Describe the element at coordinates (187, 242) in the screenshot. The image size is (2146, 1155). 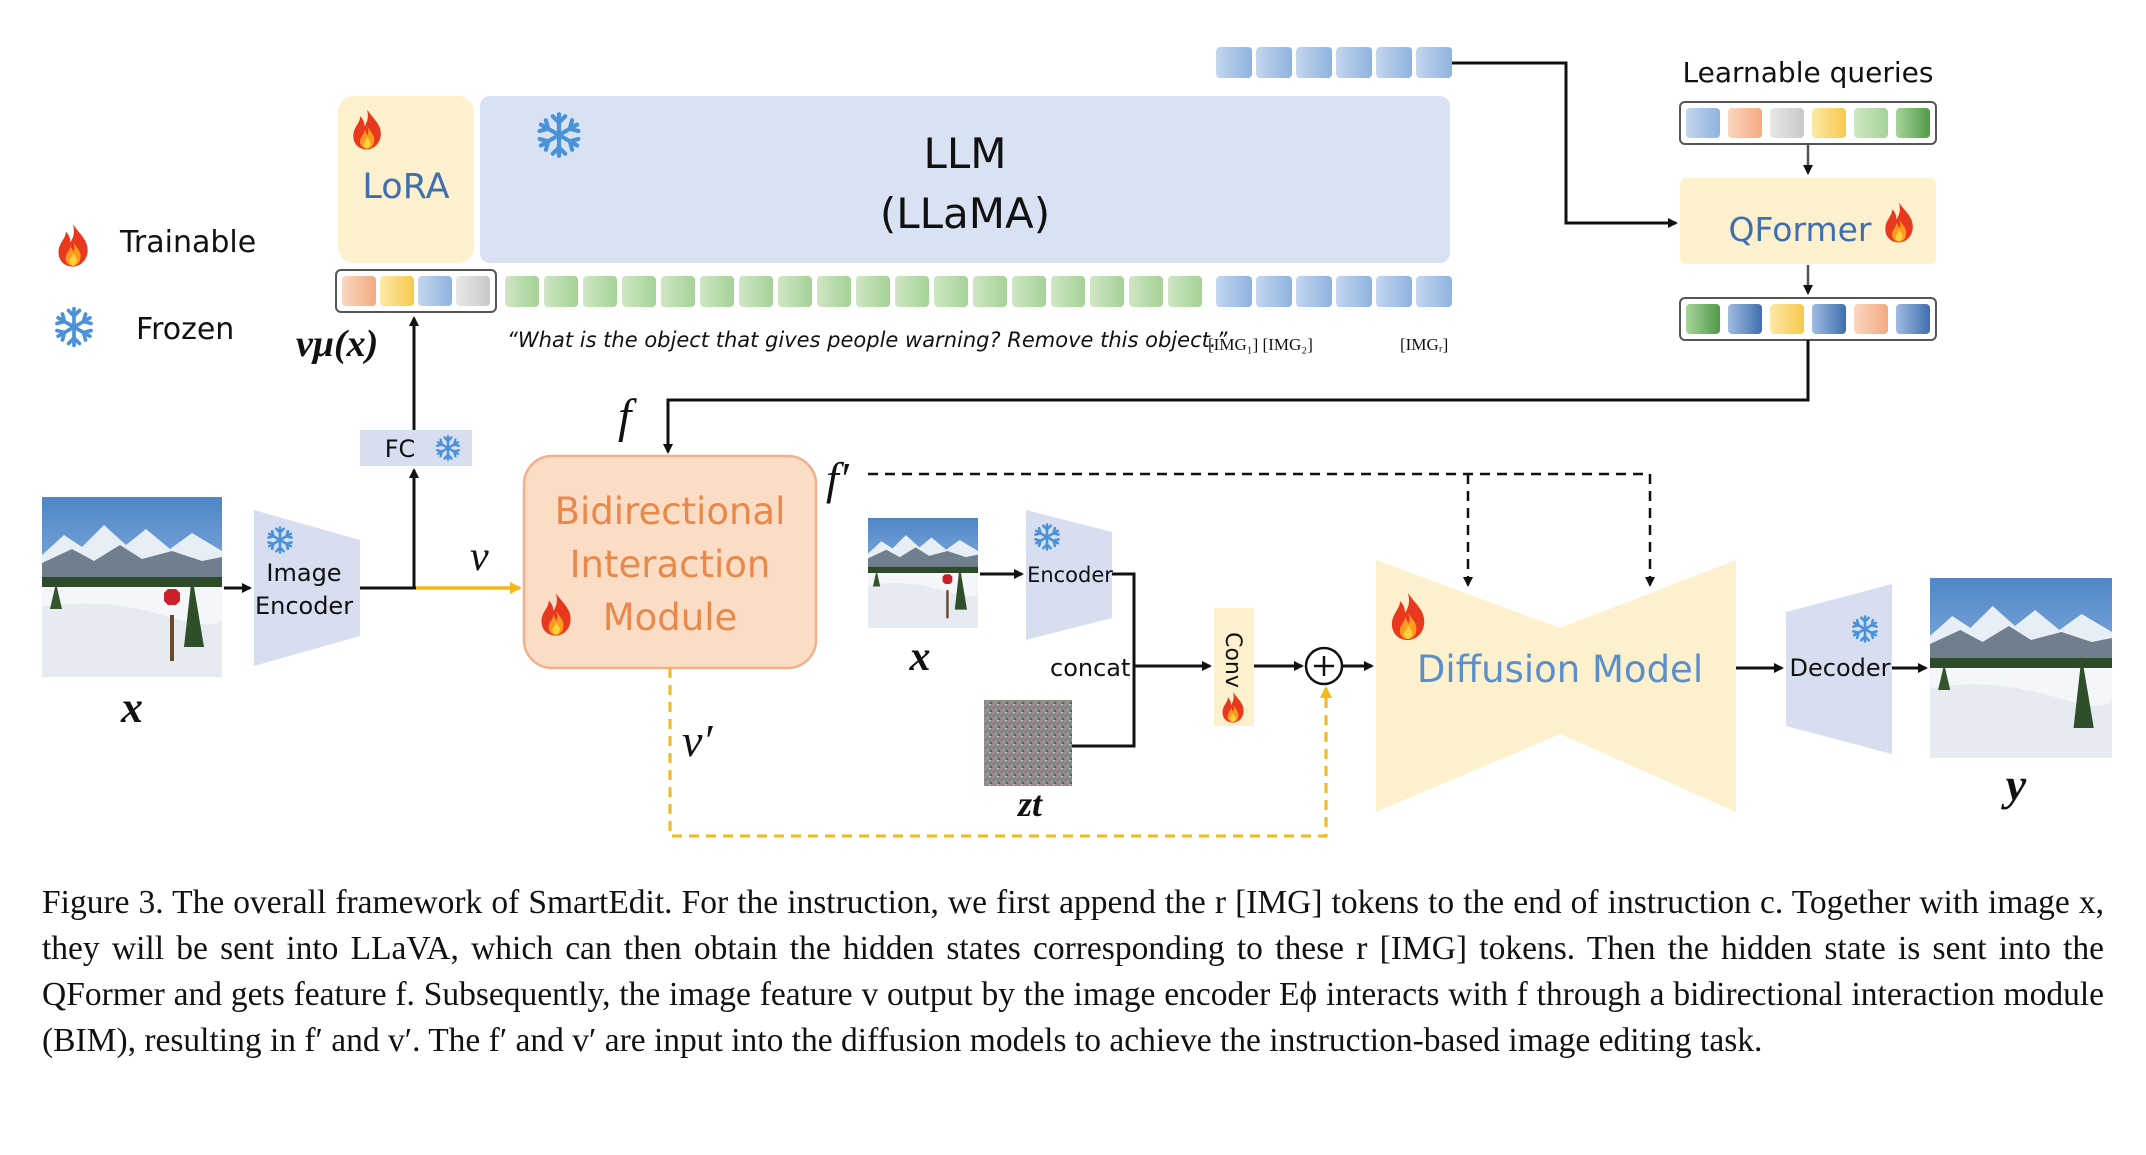
I see `legend-trainable: Trainable` at that location.